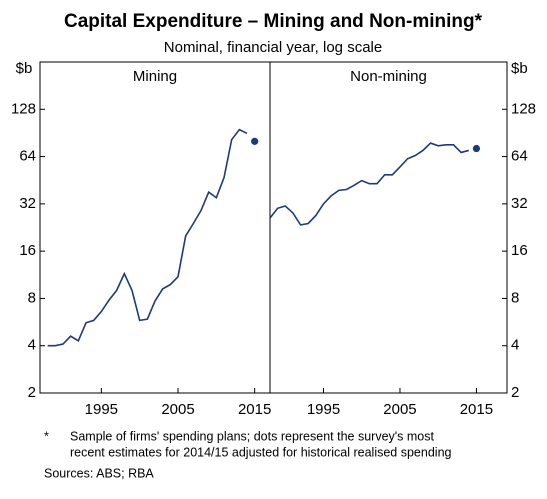 The height and width of the screenshot is (499, 547). I want to click on chart-subtitle: Nominal, financial year, log scale, so click(273, 47).